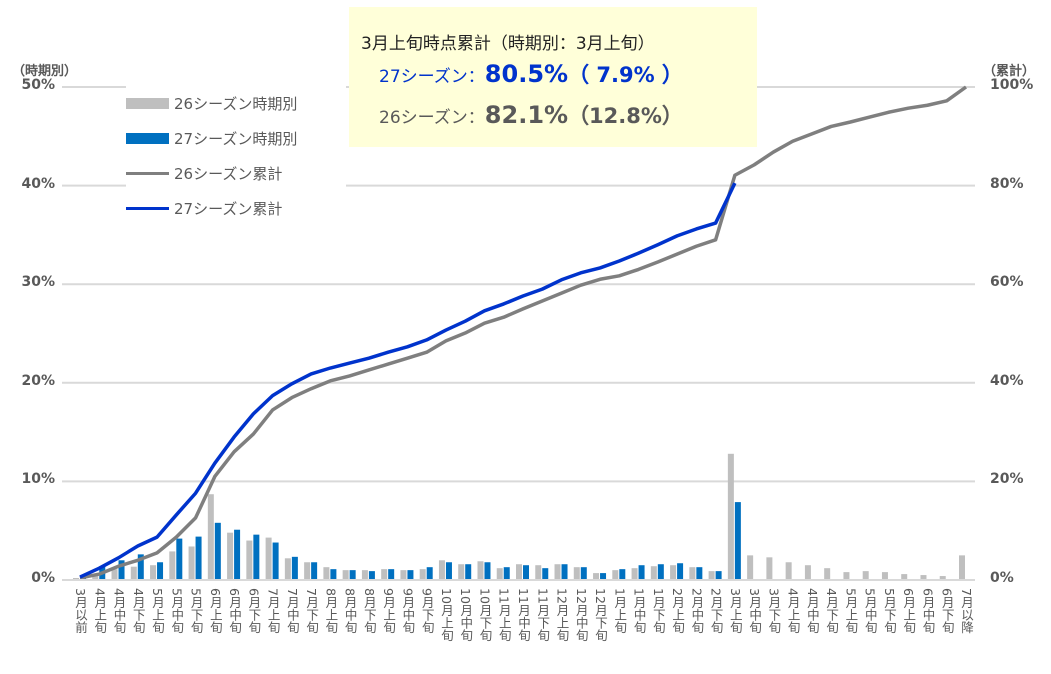 This screenshot has width=1051, height=674. I want to click on category-label: 5月上旬, so click(158, 611).